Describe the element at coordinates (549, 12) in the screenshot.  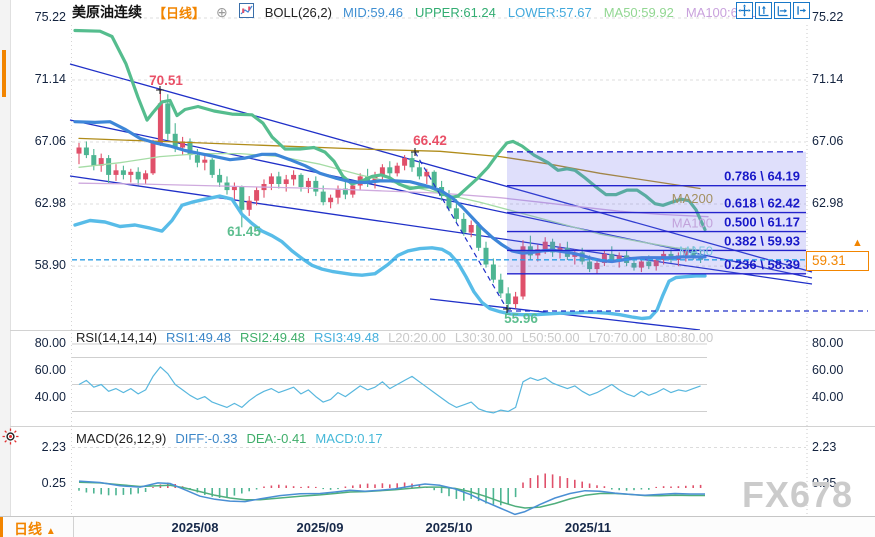
I see `legend-item: LOWER:57.67` at that location.